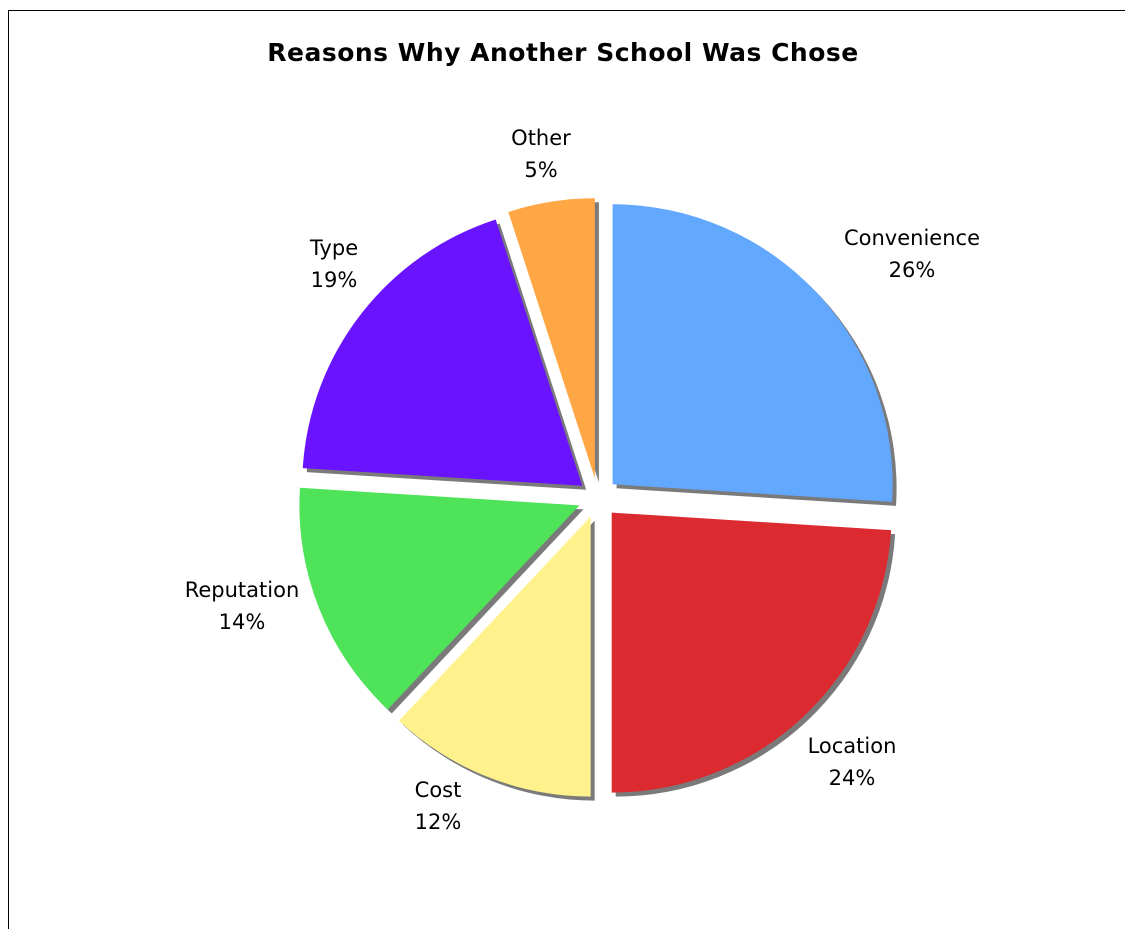 This screenshot has width=1126, height=930. Describe the element at coordinates (551, 338) in the screenshot. I see `slice-other` at that location.